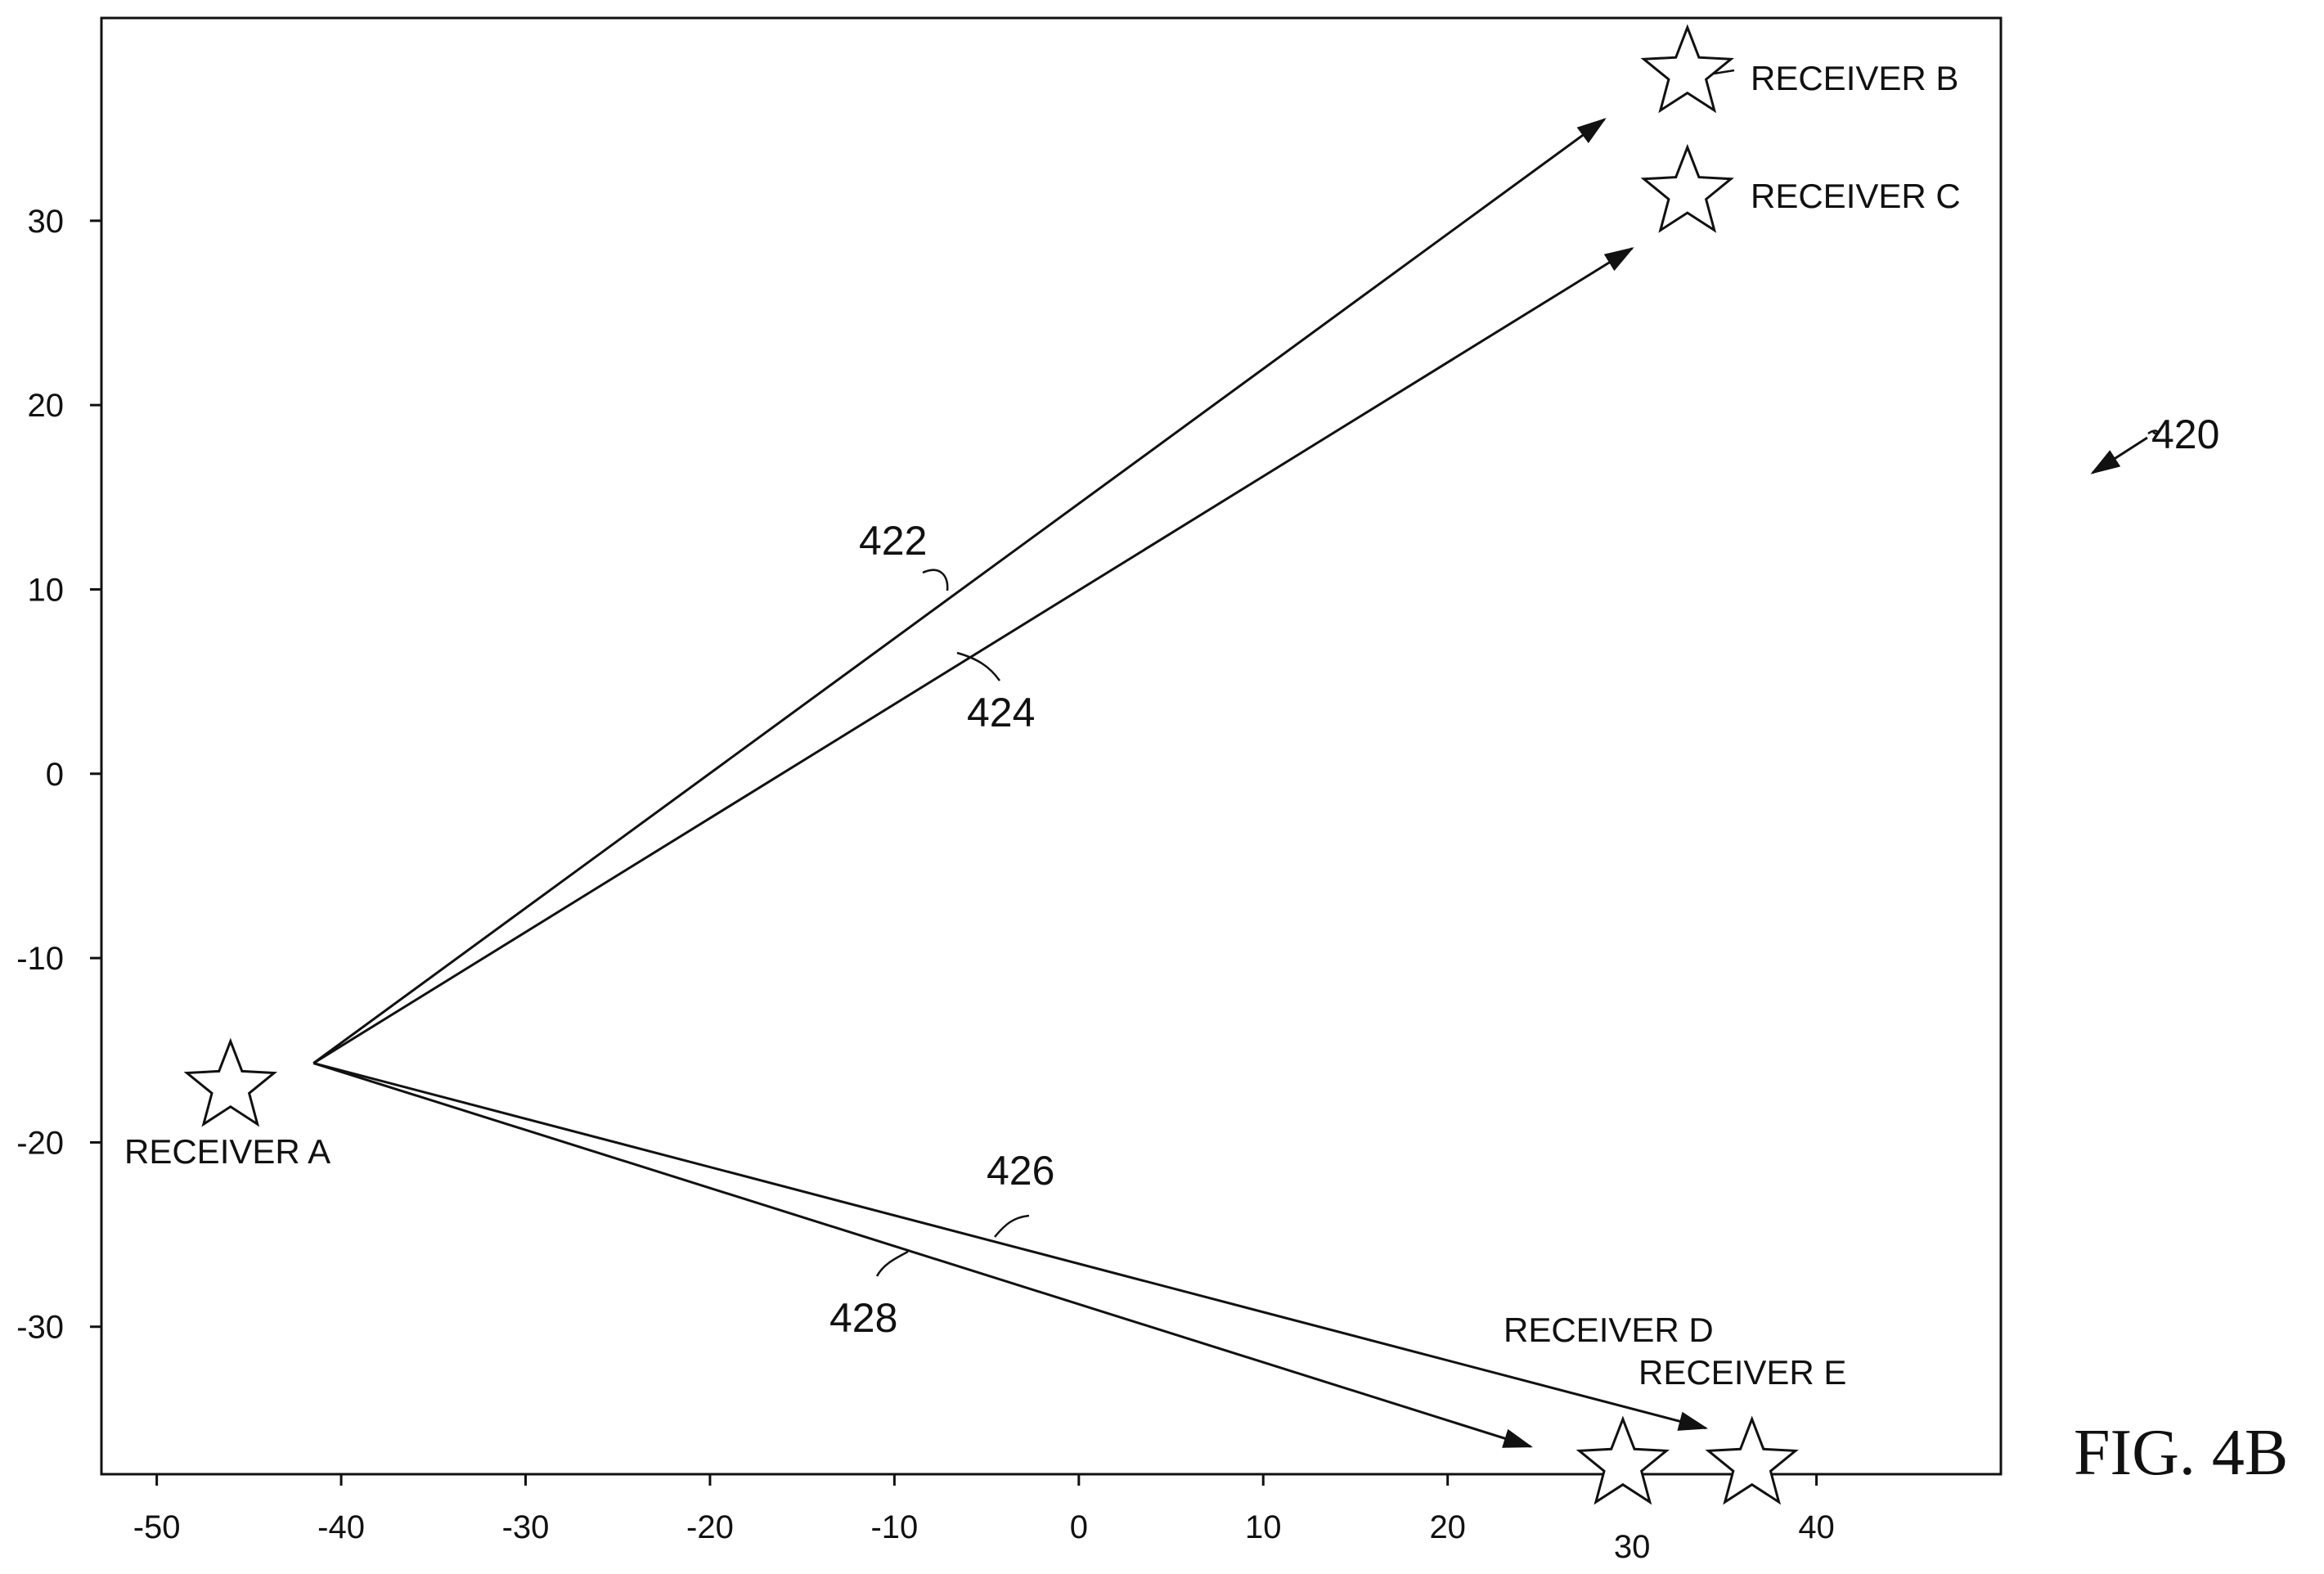 This screenshot has height=1574, width=2324. Describe the element at coordinates (46, 590) in the screenshot. I see `y-tick-label: 10` at that location.